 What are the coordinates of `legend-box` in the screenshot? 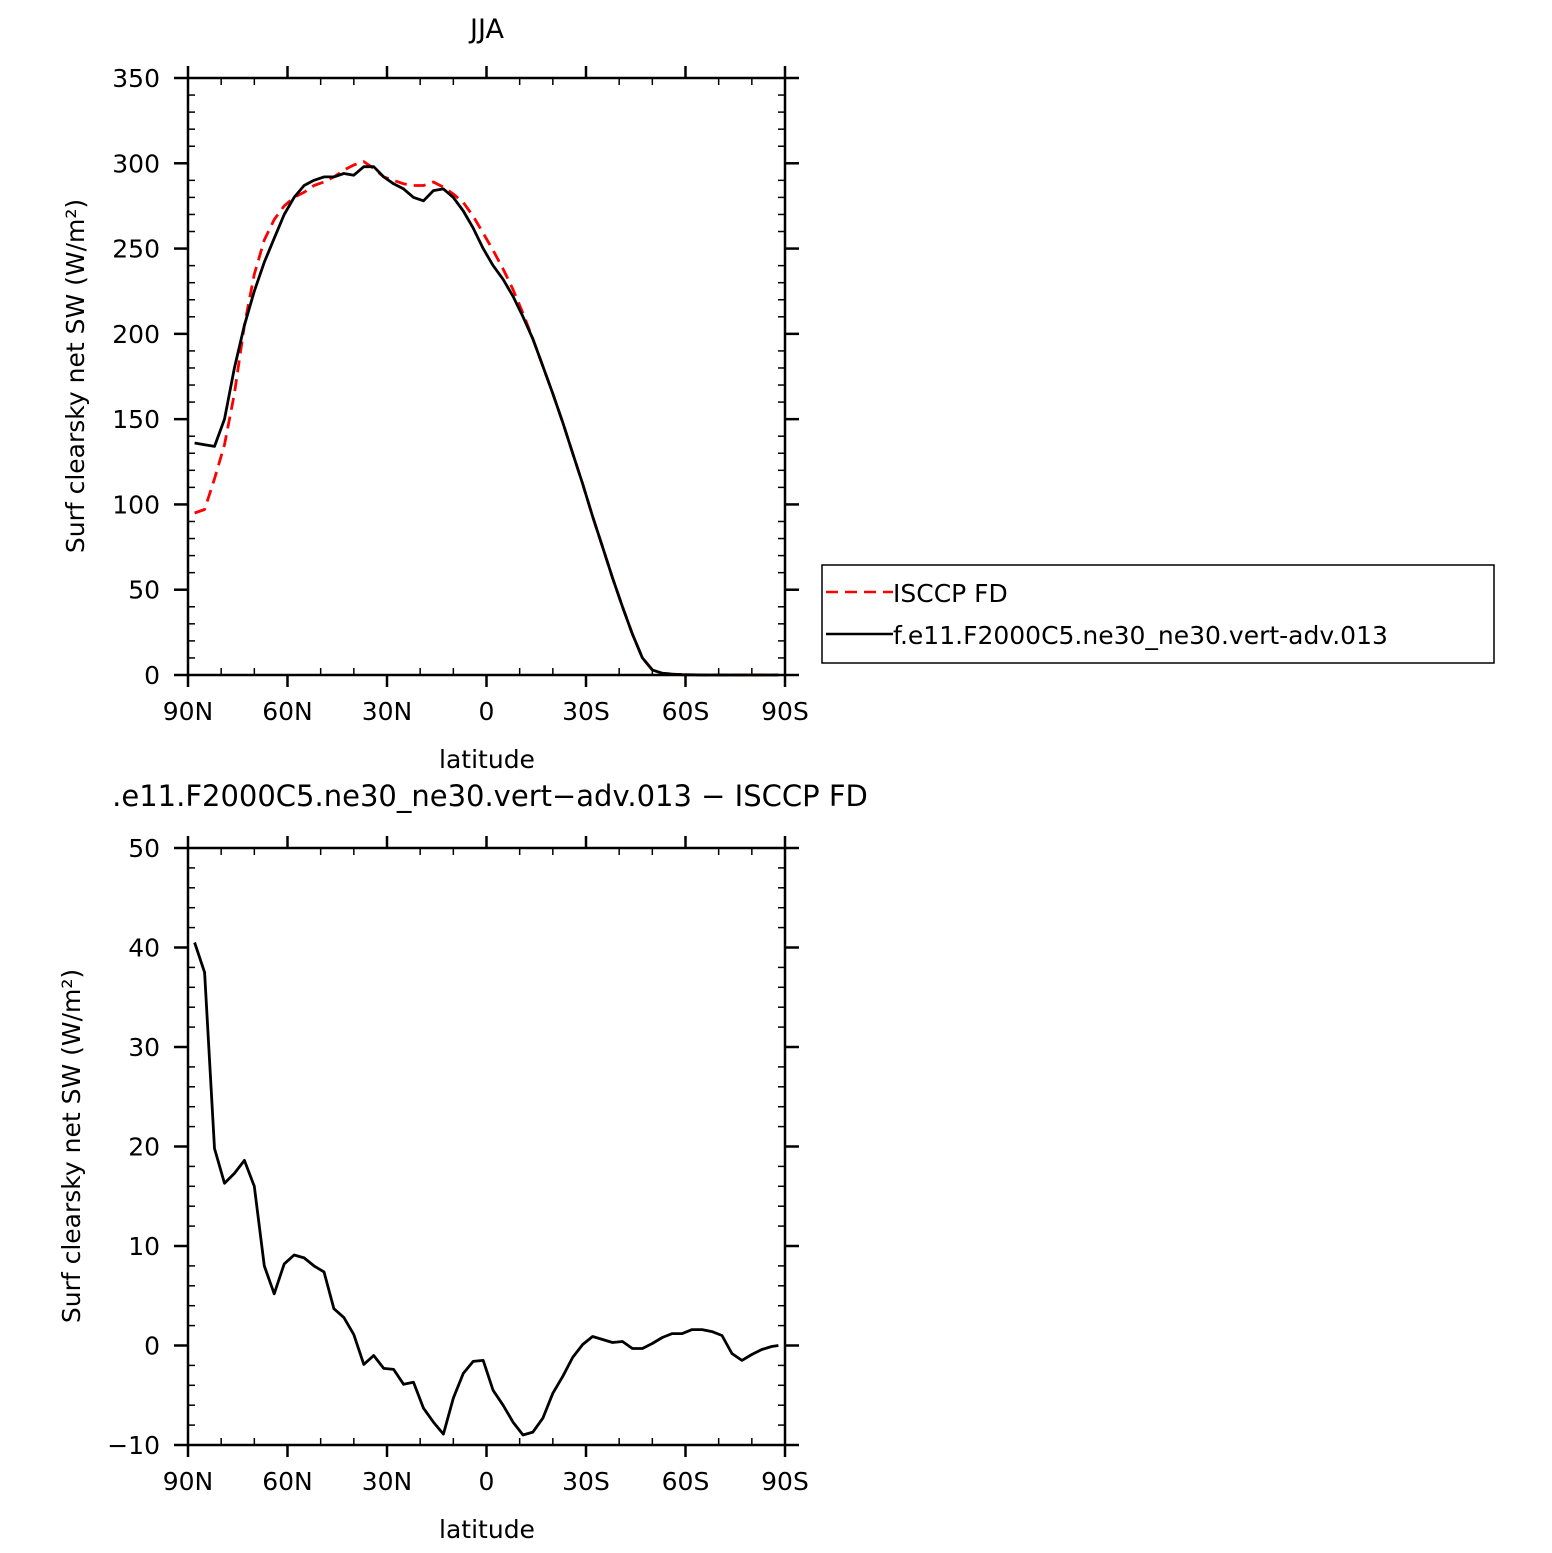 It's located at (1158, 614).